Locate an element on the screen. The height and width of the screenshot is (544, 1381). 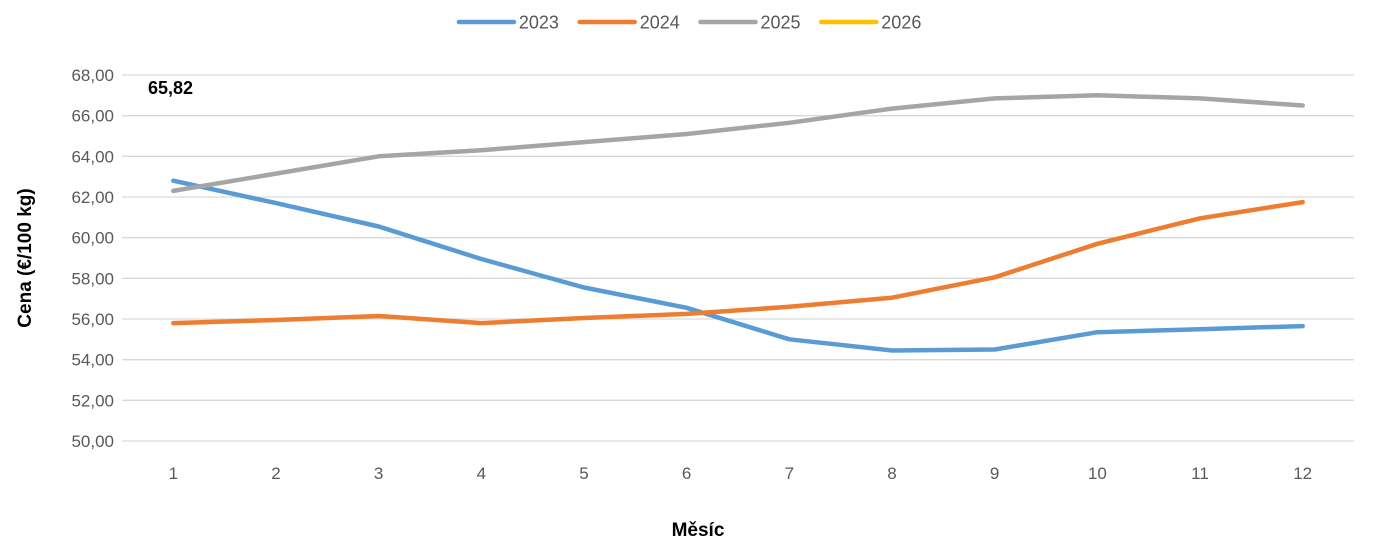
y-tick-label: 60,00 is located at coordinates (92, 238).